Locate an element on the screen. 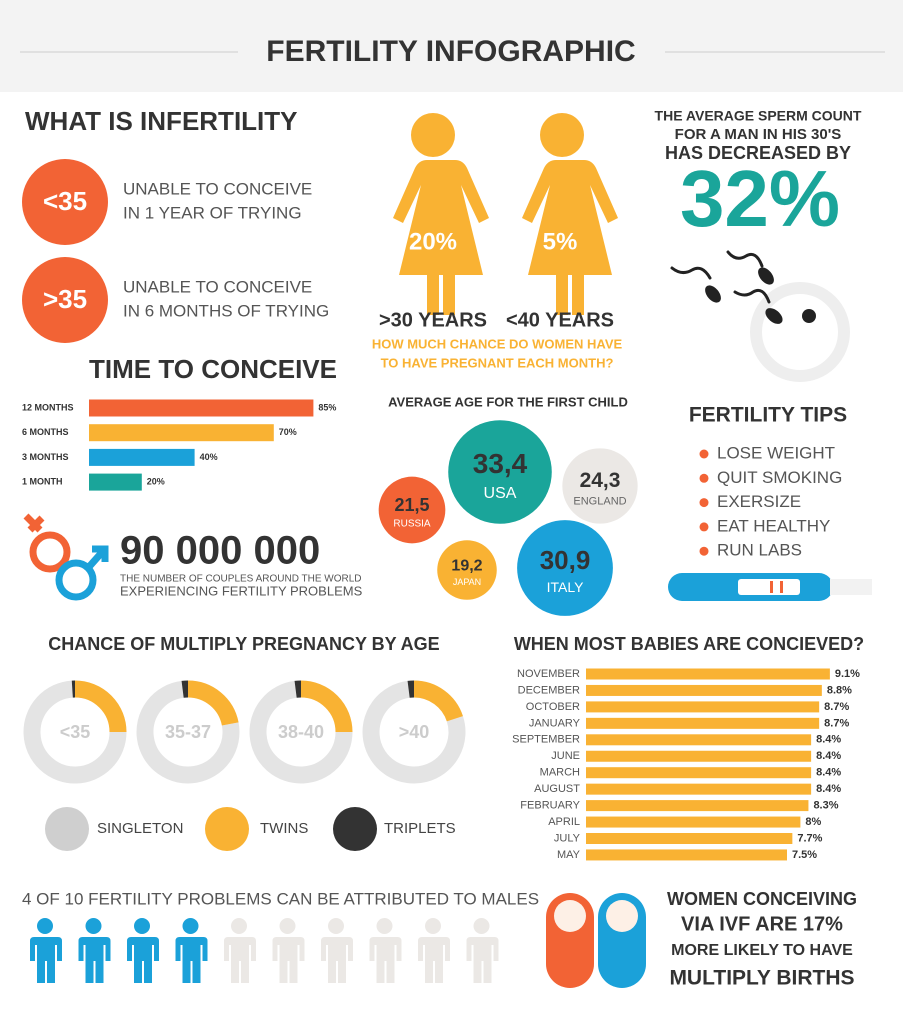 This screenshot has height=1024, width=903. category-label: RUSSIA is located at coordinates (412, 524).